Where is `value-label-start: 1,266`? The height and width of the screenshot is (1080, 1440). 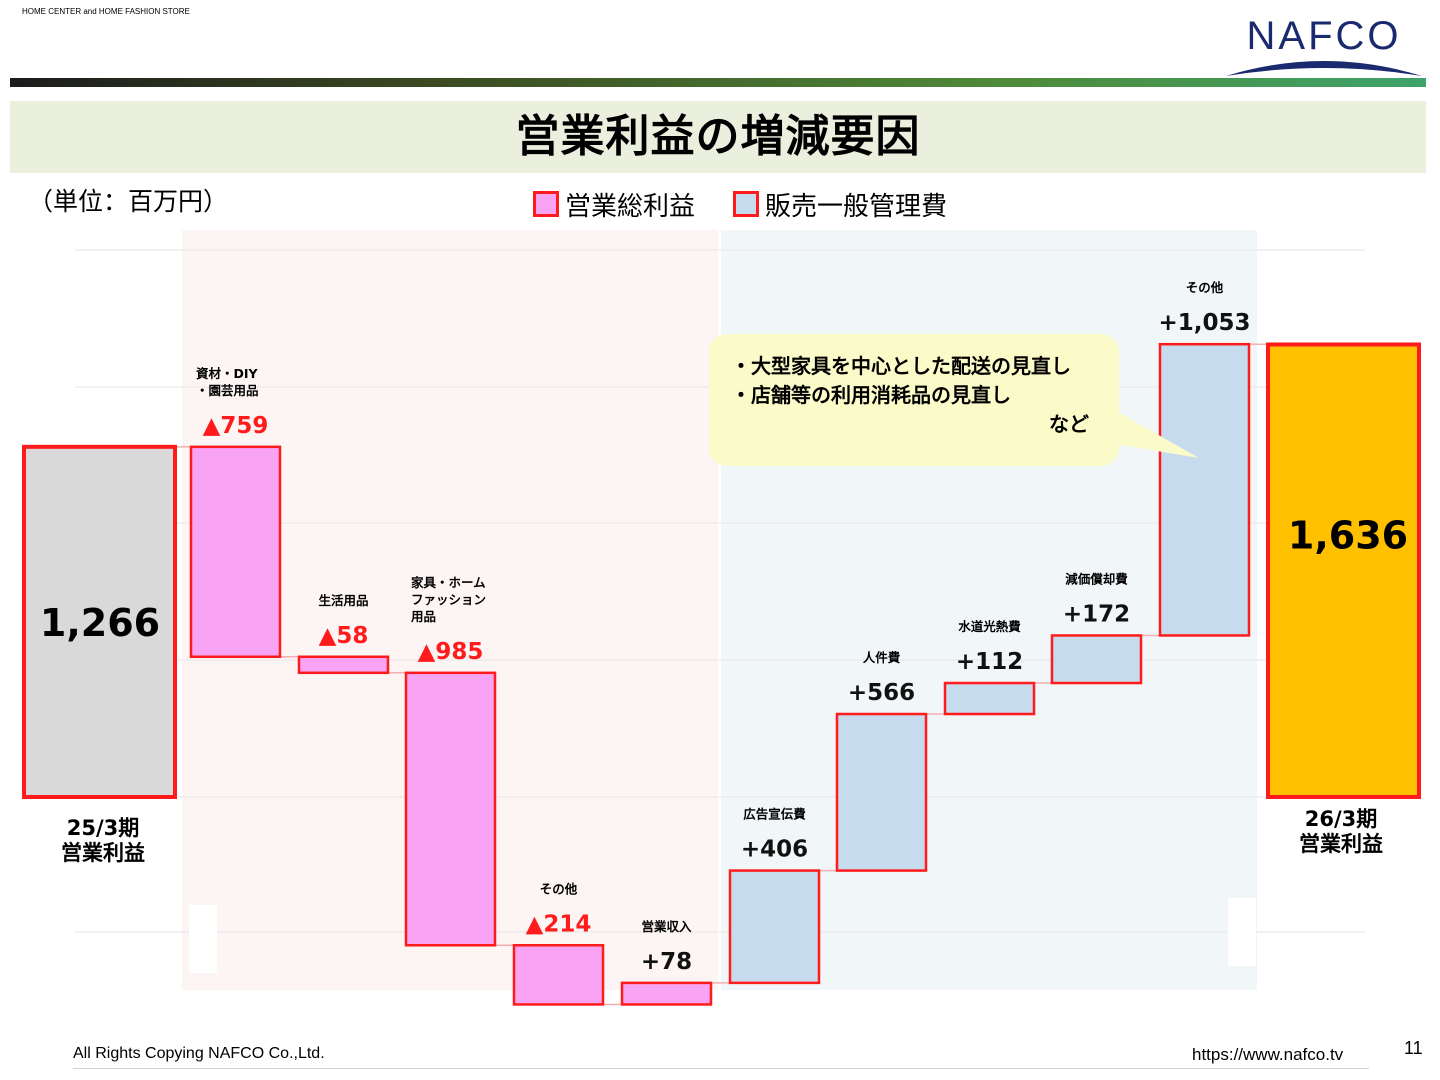 value-label-start: 1,266 is located at coordinates (100, 623).